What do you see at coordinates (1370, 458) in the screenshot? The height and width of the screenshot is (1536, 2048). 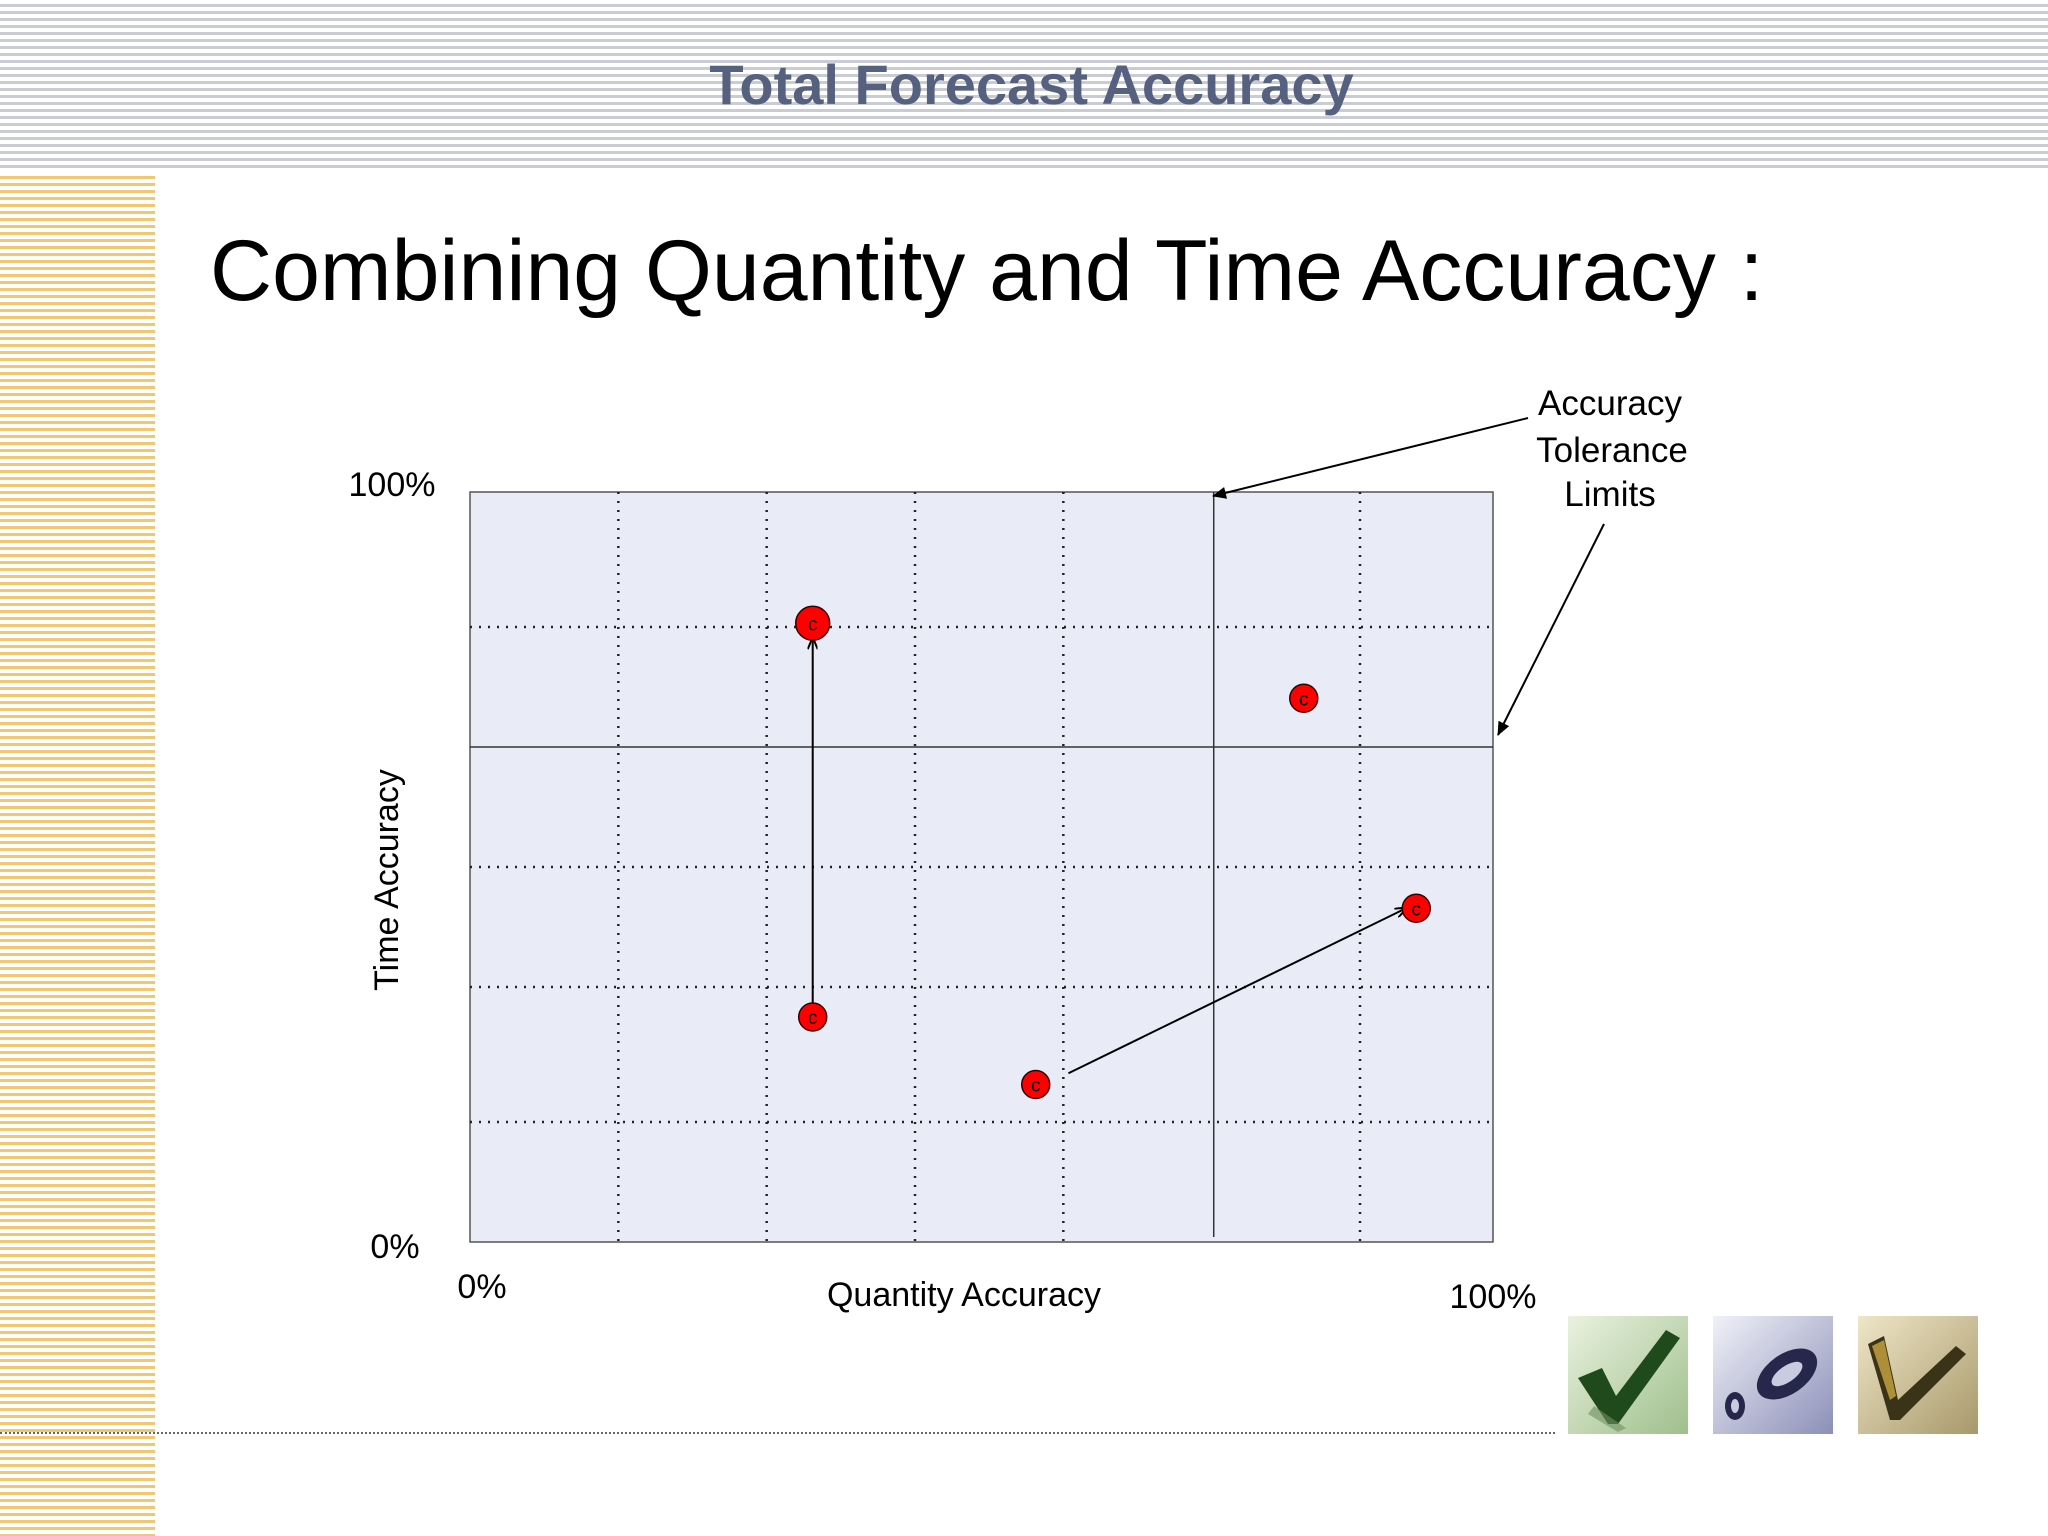 I see `annotation-arrow-top` at bounding box center [1370, 458].